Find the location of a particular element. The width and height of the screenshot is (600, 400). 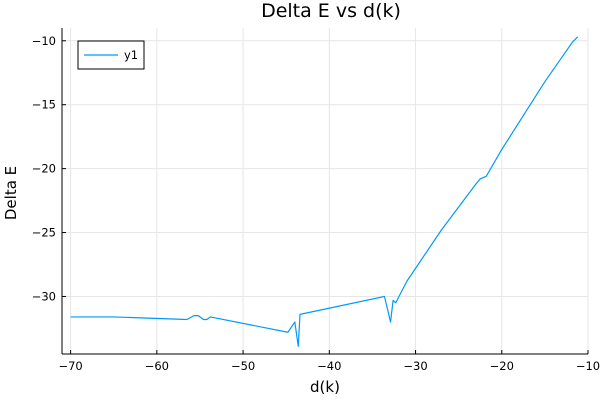

x-tick-label: −50 is located at coordinates (243, 366).